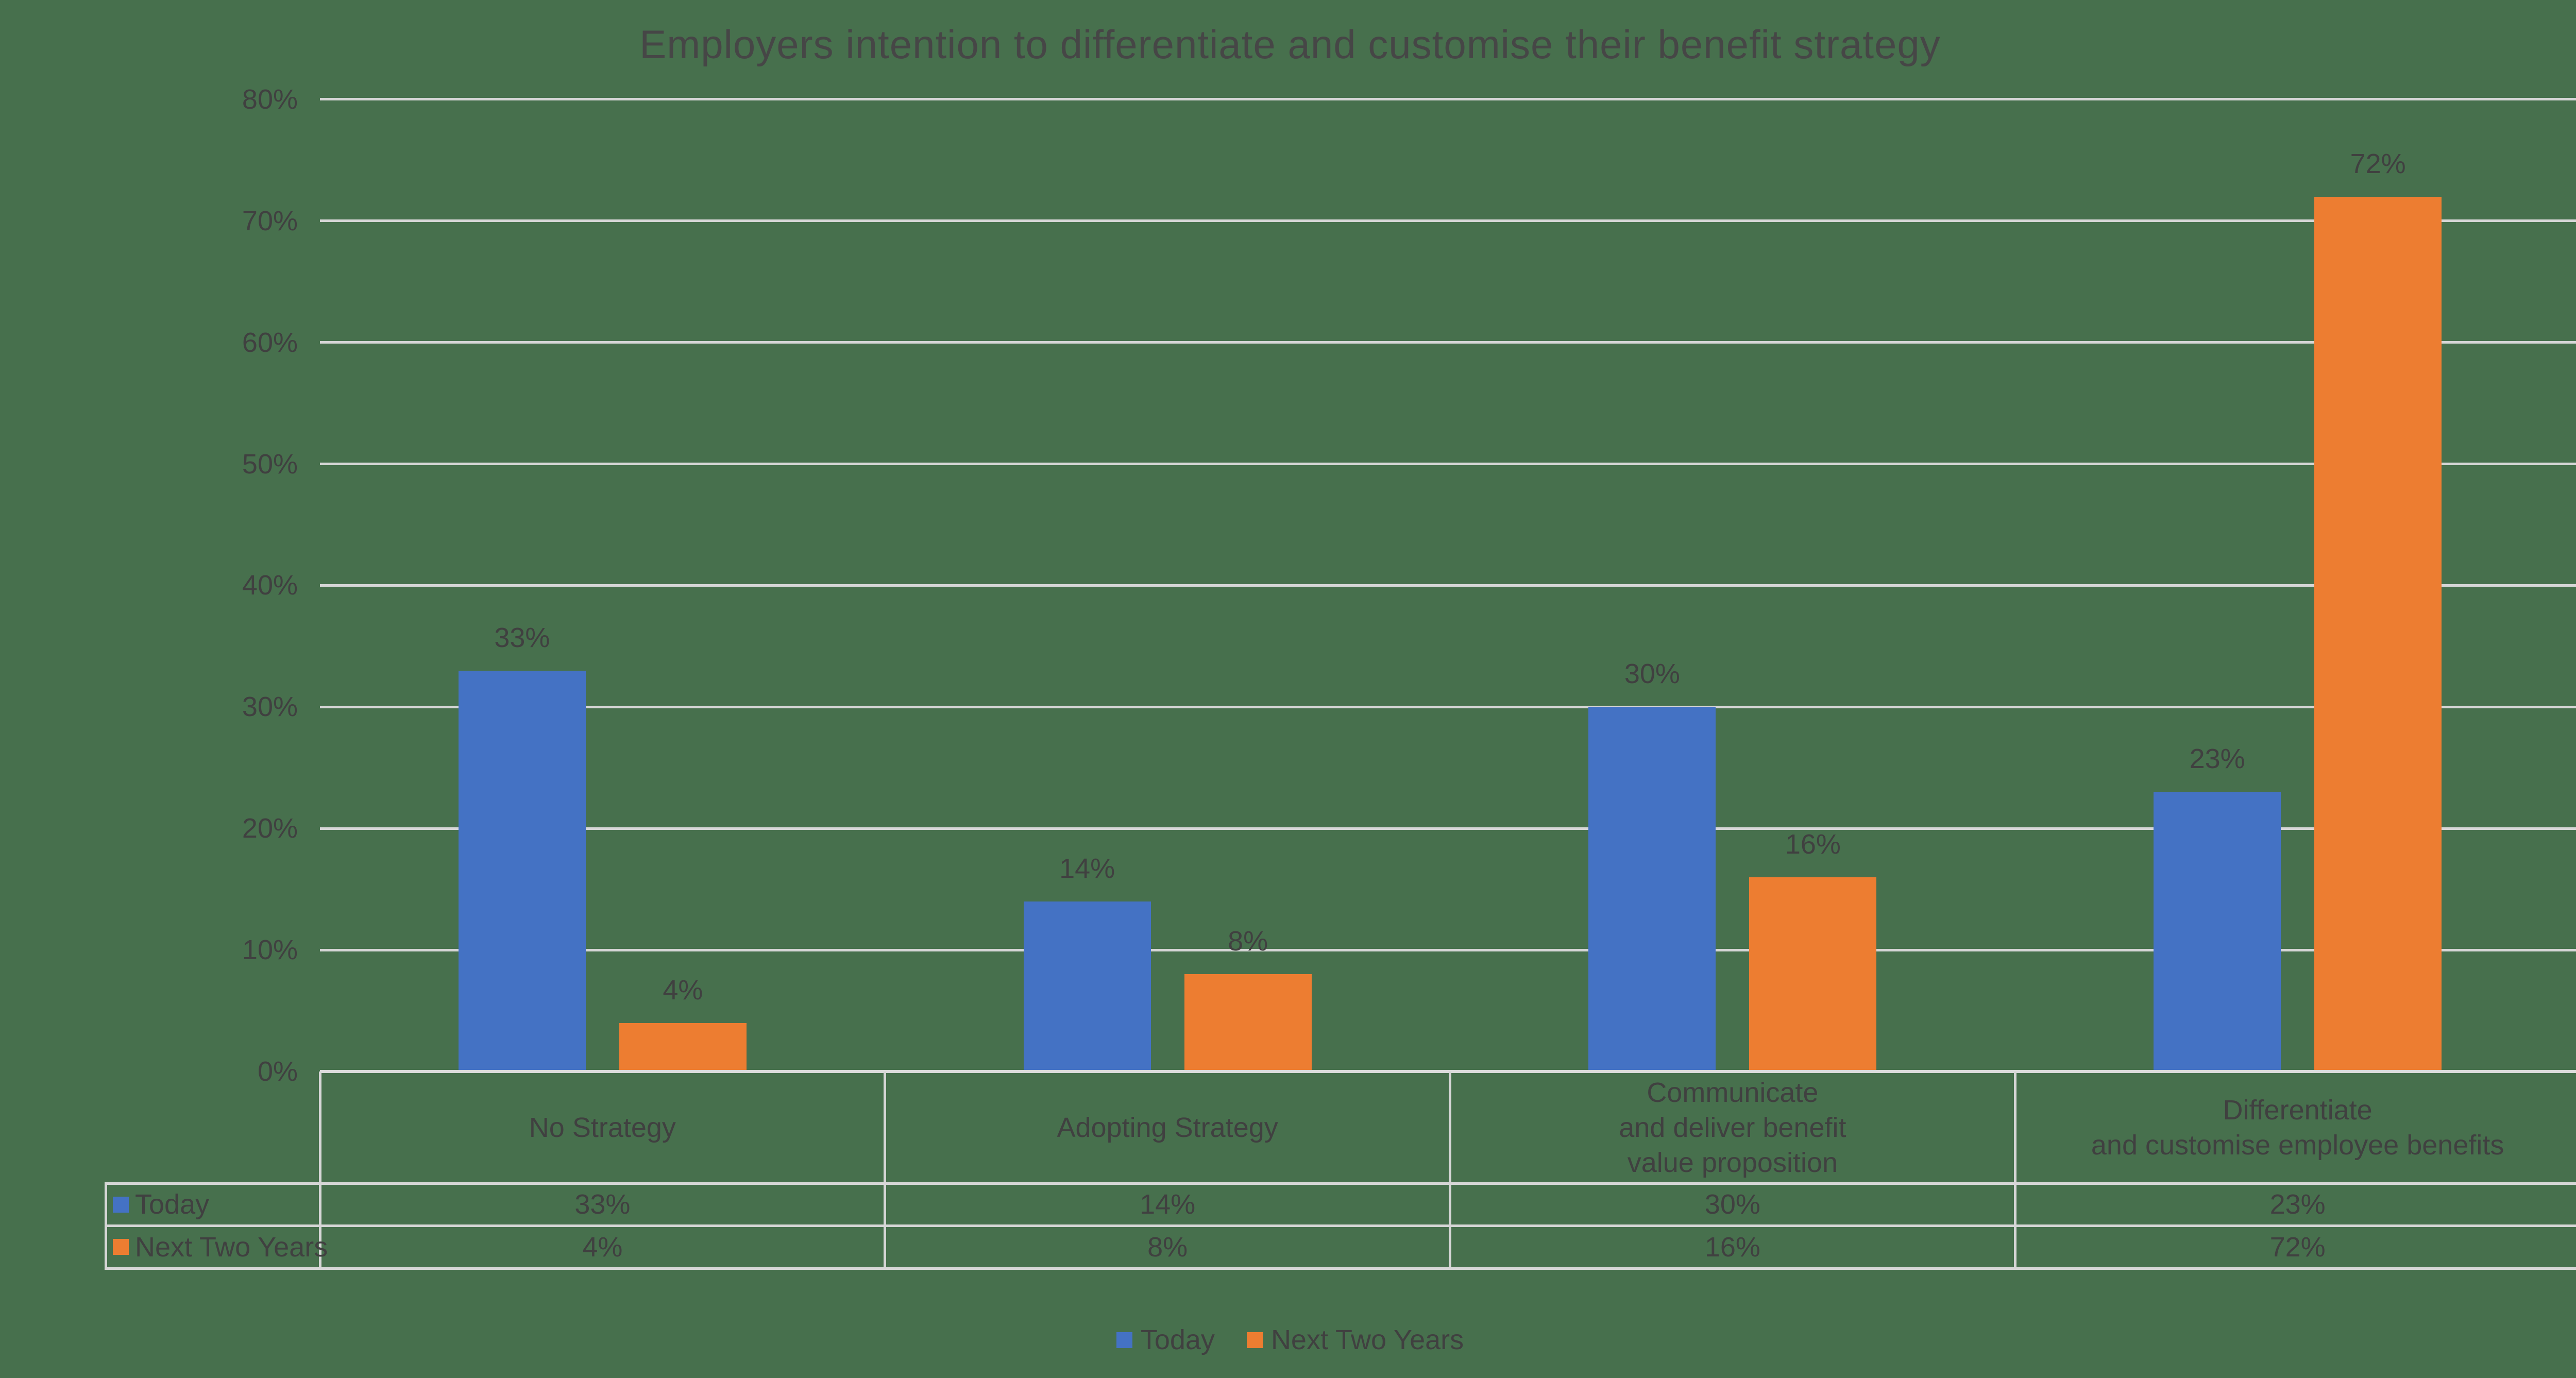 Image resolution: width=2576 pixels, height=1378 pixels. Describe the element at coordinates (1448, 585) in the screenshot. I see `gridline-40%` at that location.